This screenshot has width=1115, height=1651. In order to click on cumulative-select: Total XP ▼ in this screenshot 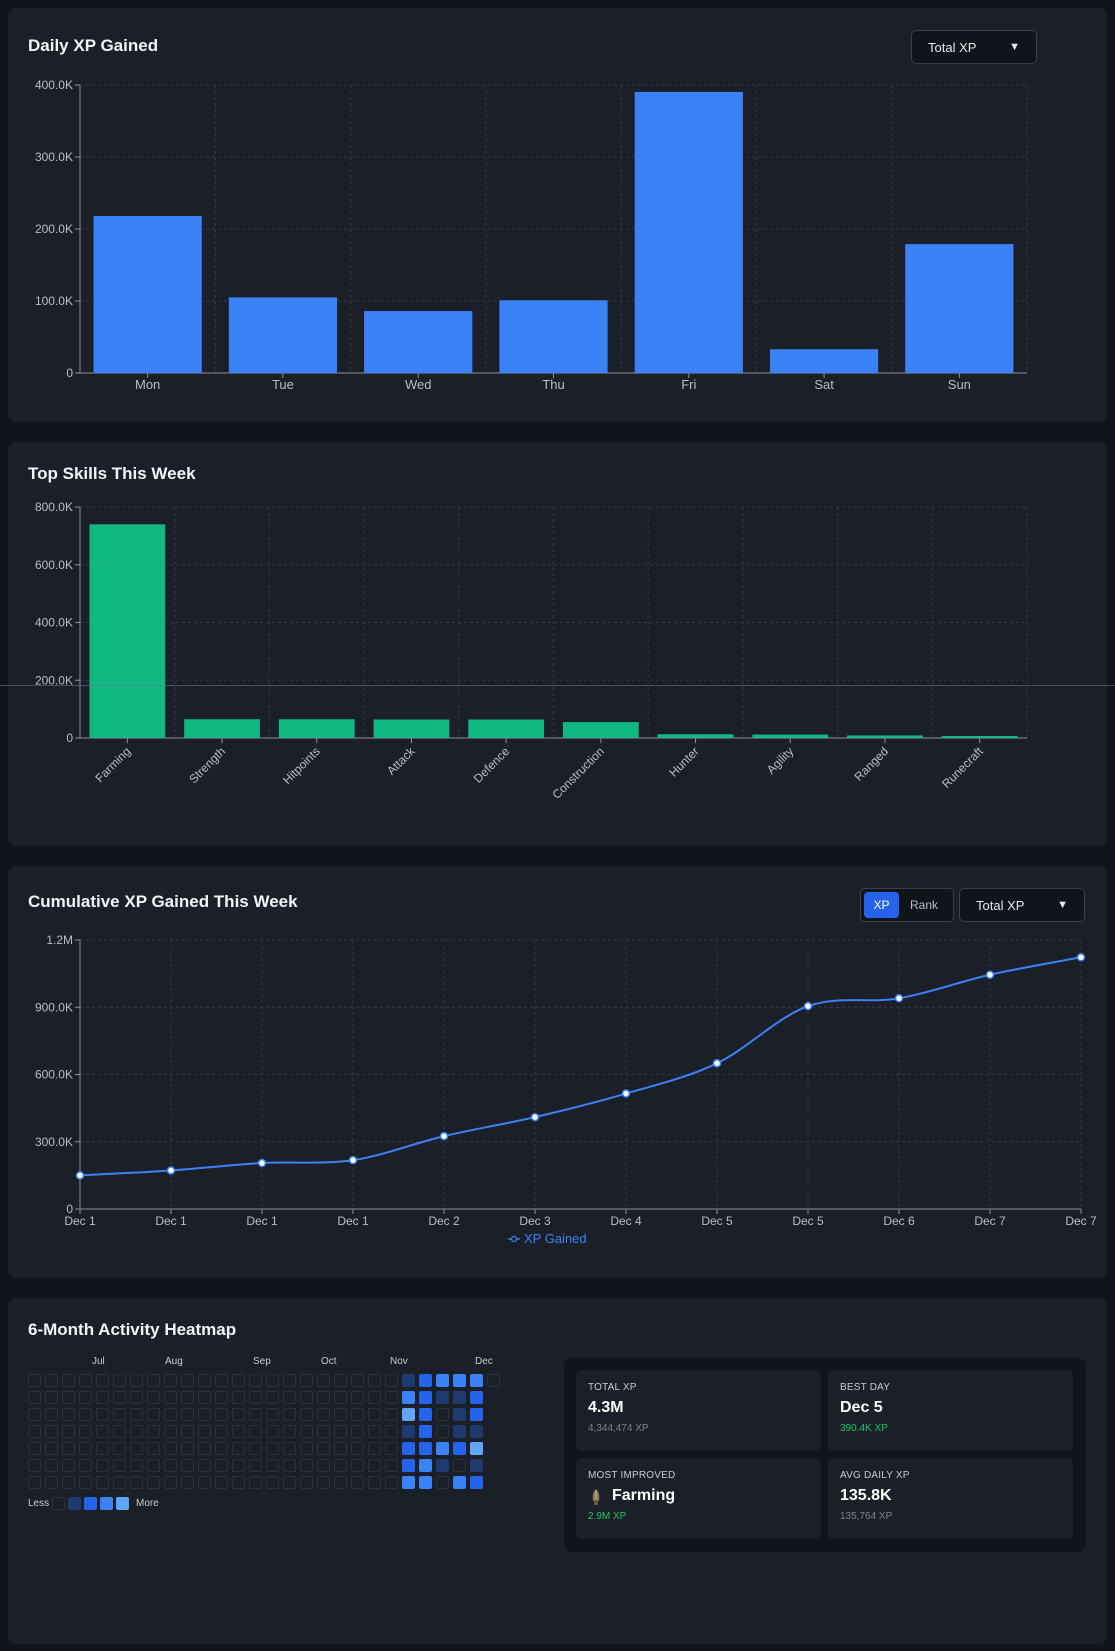, I will do `click(1022, 905)`.